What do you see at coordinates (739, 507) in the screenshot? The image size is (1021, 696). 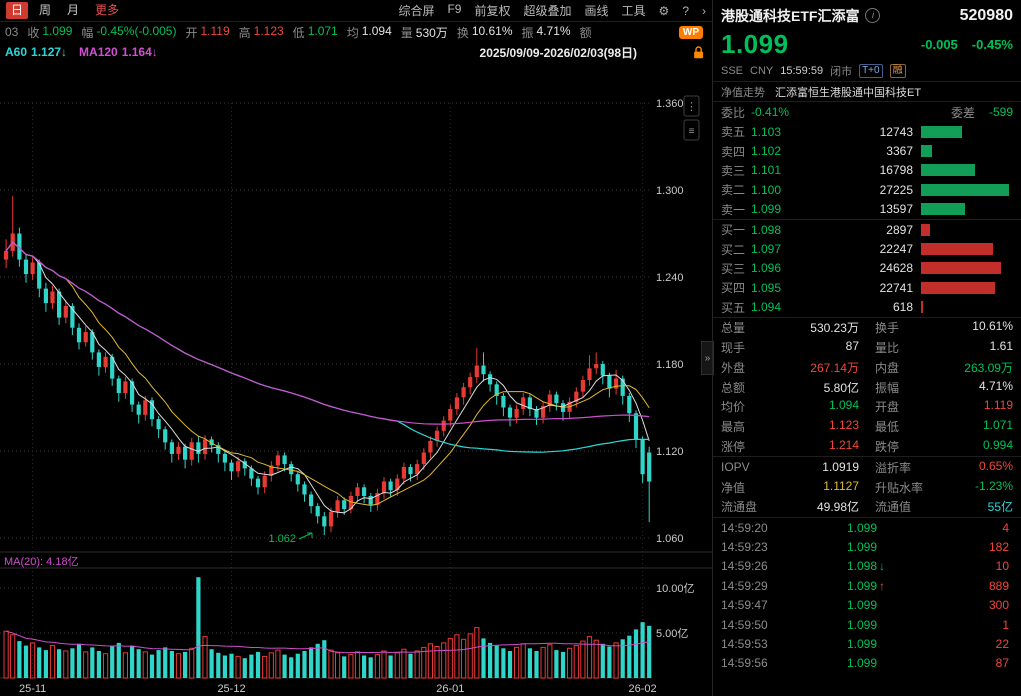 I see `stat-label: 流通盘` at bounding box center [739, 507].